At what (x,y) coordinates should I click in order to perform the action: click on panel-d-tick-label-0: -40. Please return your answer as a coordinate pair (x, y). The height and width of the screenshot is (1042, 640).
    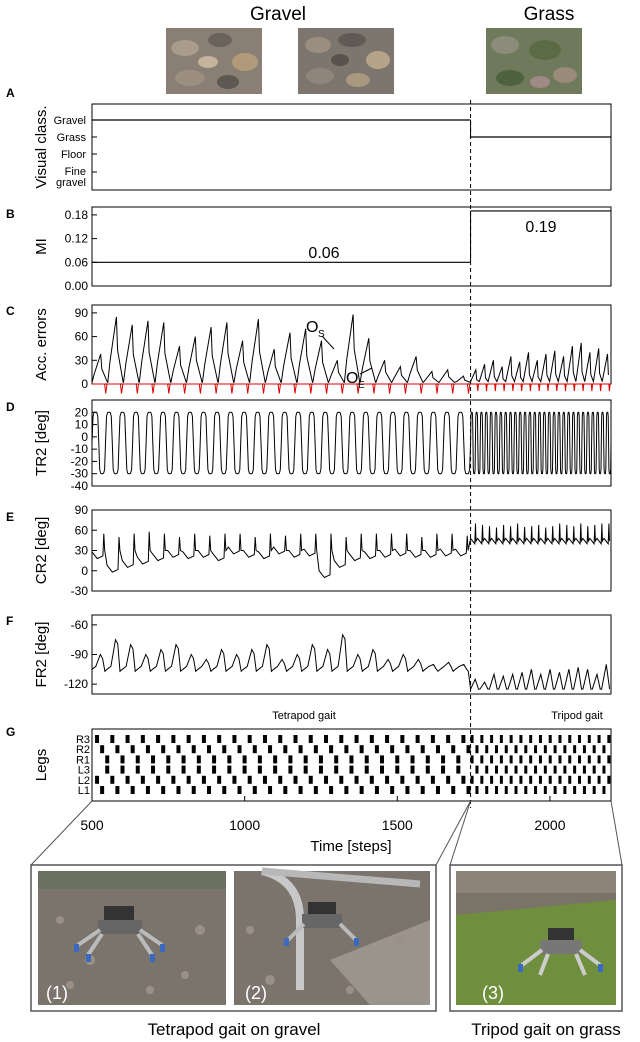
    Looking at the image, I should click on (80, 486).